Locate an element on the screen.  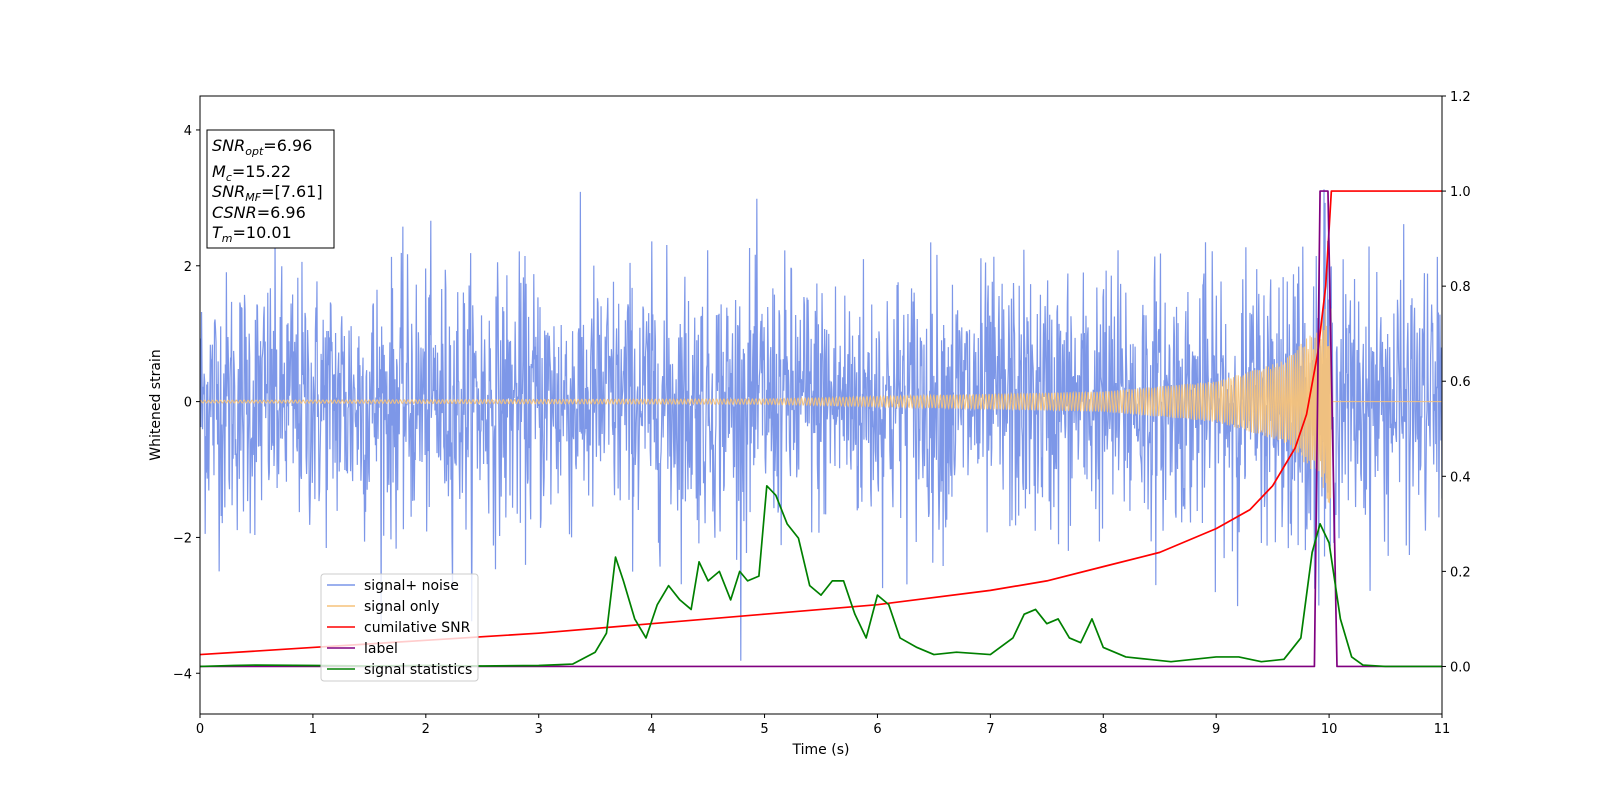
x-tick-label-6: 6 is located at coordinates (877, 729).